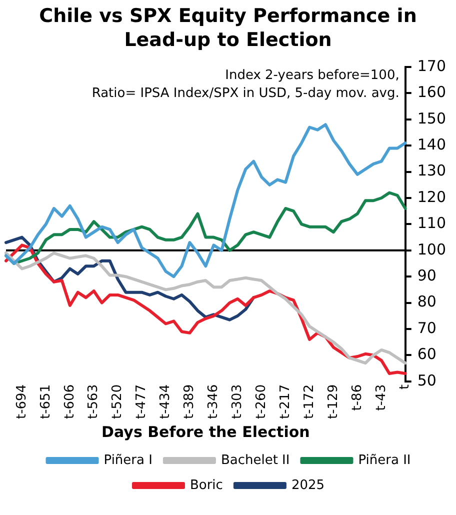  Describe the element at coordinates (70, 402) in the screenshot. I see `x-tick-label: t-606` at that location.